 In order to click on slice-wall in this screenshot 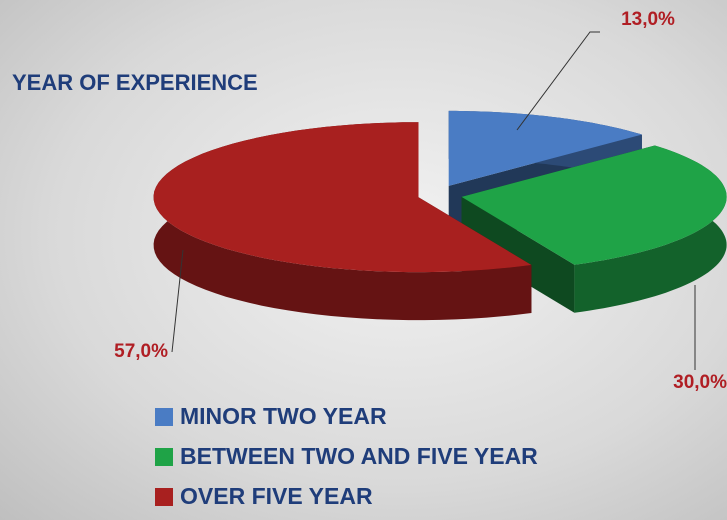, I will do `click(518, 254)`.